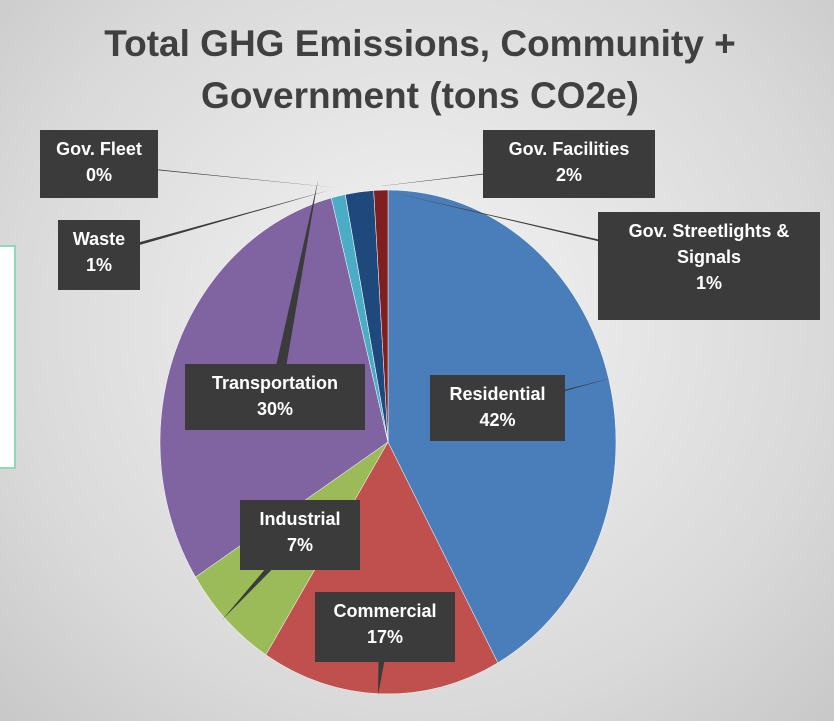 The width and height of the screenshot is (834, 721). Describe the element at coordinates (385, 611) in the screenshot. I see `label-name: Commercial` at that location.